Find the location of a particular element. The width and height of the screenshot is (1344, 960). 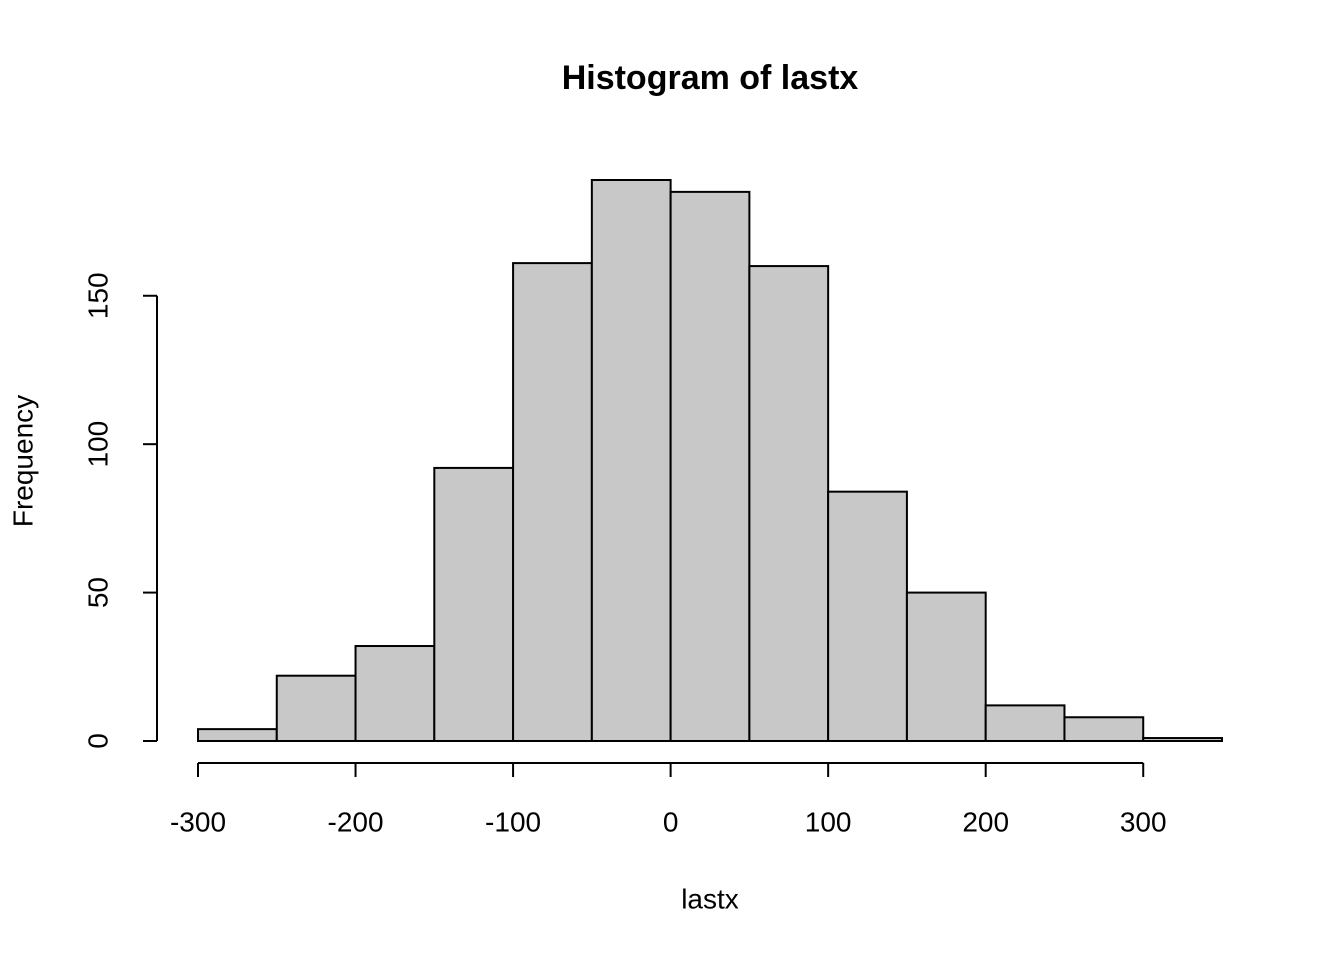

x-tick-label: 200 is located at coordinates (985, 821).